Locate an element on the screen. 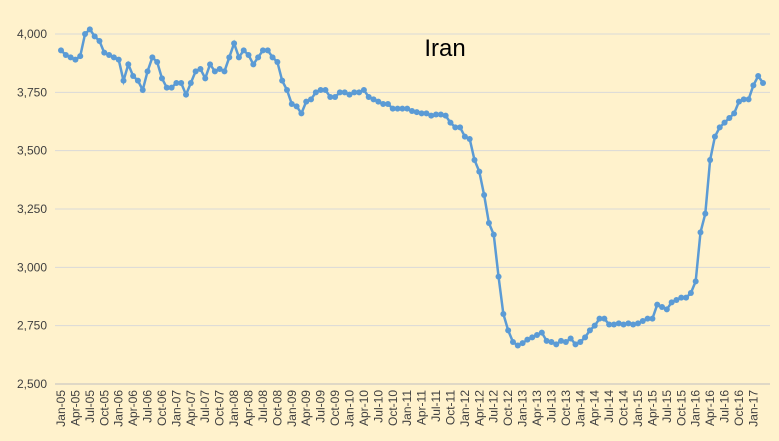 The image size is (779, 441). x-tick-label: Apr-15 is located at coordinates (652, 408).